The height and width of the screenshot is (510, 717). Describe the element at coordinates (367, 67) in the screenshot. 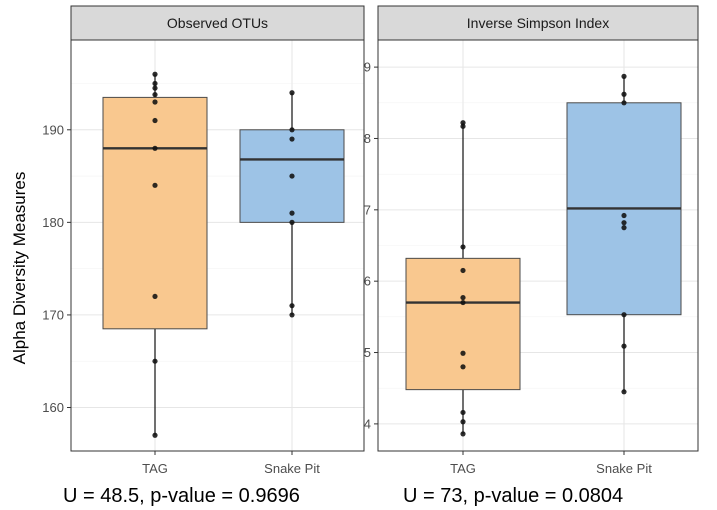

I see `panel-2-y-tick-label: 9` at that location.